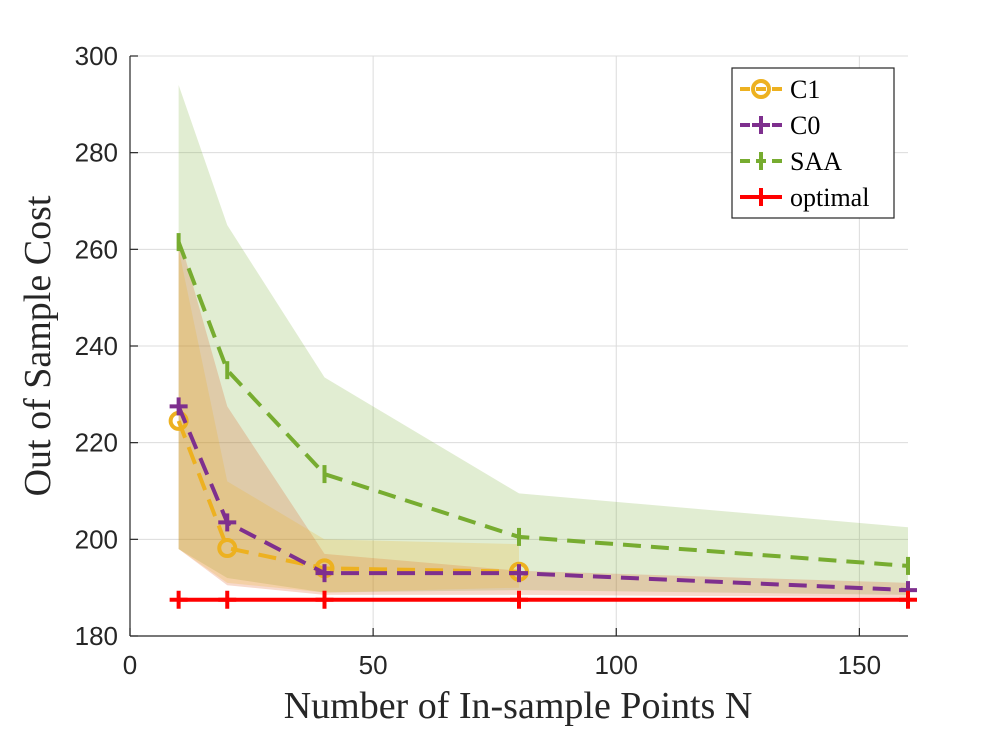 The height and width of the screenshot is (738, 1003). What do you see at coordinates (780, 125) in the screenshot?
I see `legend-item-c0: C0` at bounding box center [780, 125].